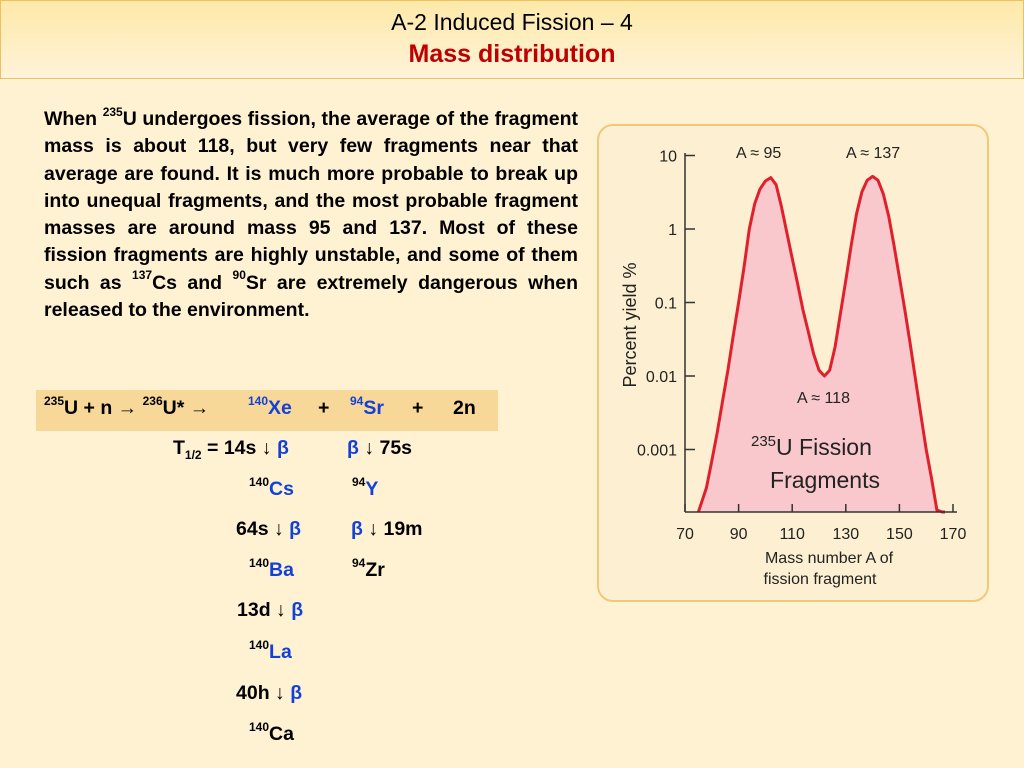  Describe the element at coordinates (271, 568) in the screenshot. I see `nuclide-ba: 140Ba` at that location.